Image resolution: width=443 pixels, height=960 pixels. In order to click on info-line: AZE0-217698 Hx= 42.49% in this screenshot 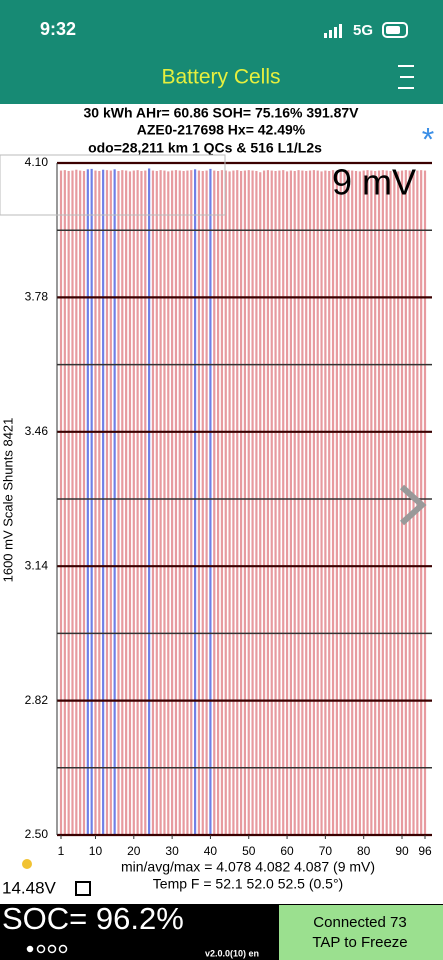, I will do `click(221, 130)`.